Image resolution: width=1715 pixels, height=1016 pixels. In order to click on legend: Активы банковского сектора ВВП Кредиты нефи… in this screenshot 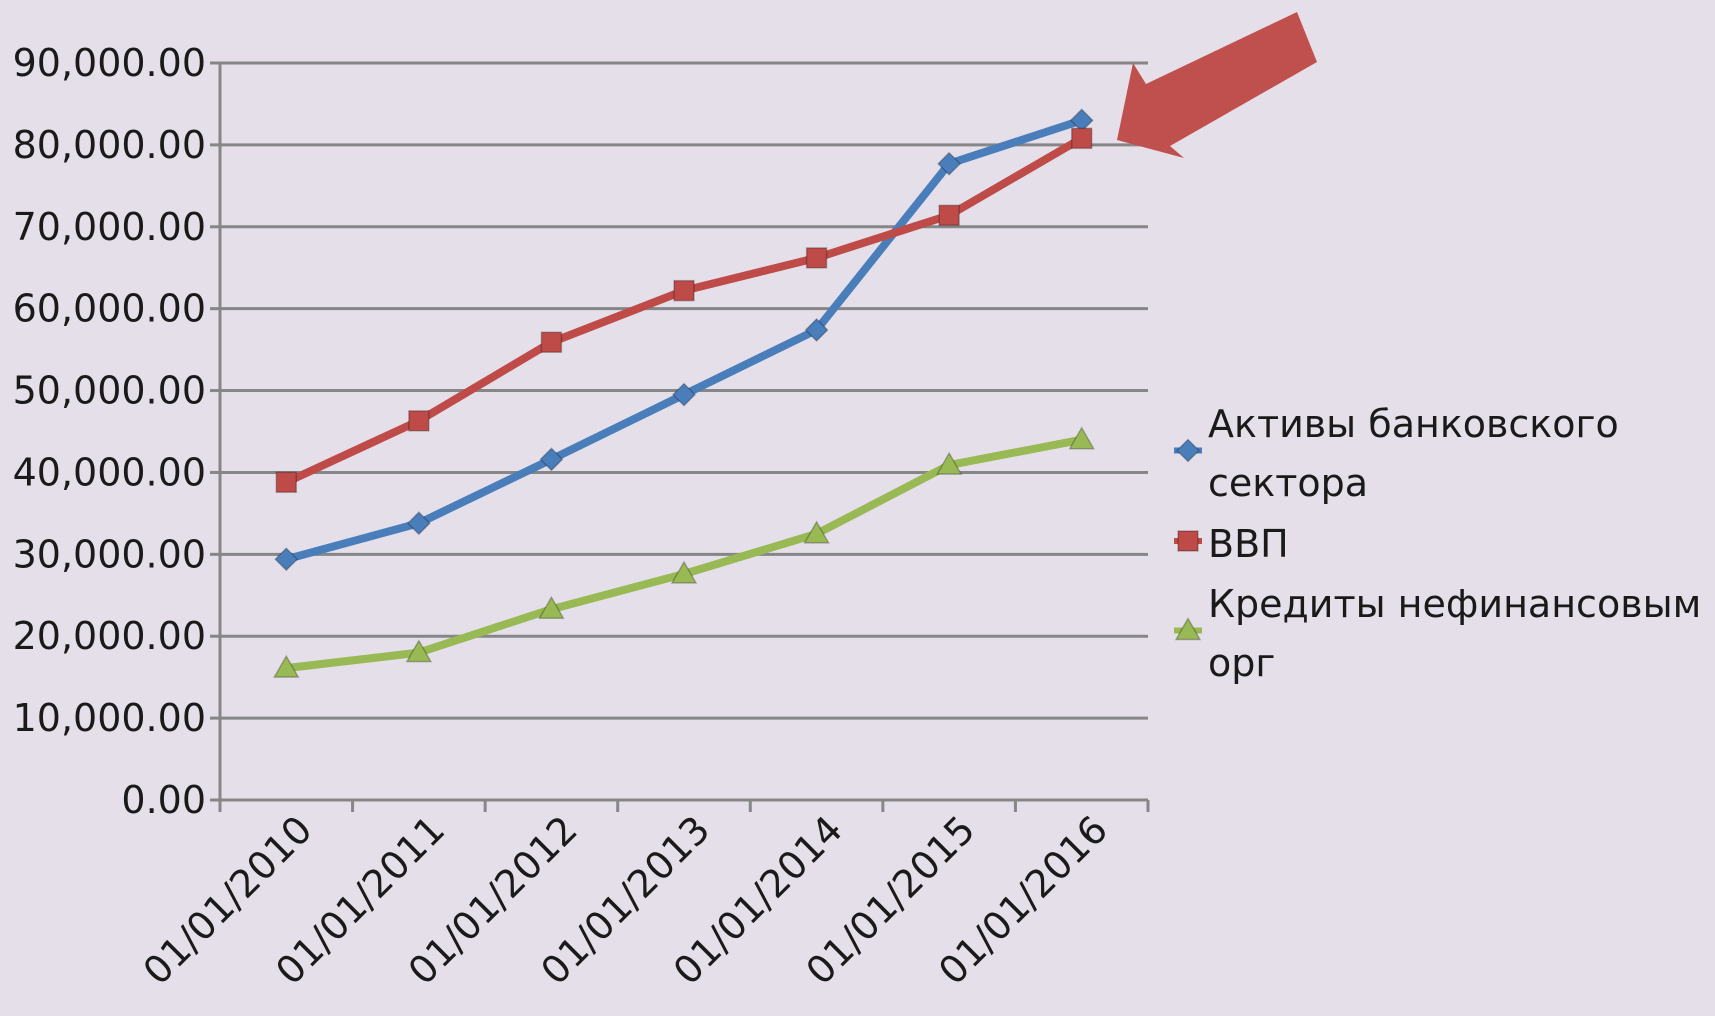, I will do `click(1437, 543)`.